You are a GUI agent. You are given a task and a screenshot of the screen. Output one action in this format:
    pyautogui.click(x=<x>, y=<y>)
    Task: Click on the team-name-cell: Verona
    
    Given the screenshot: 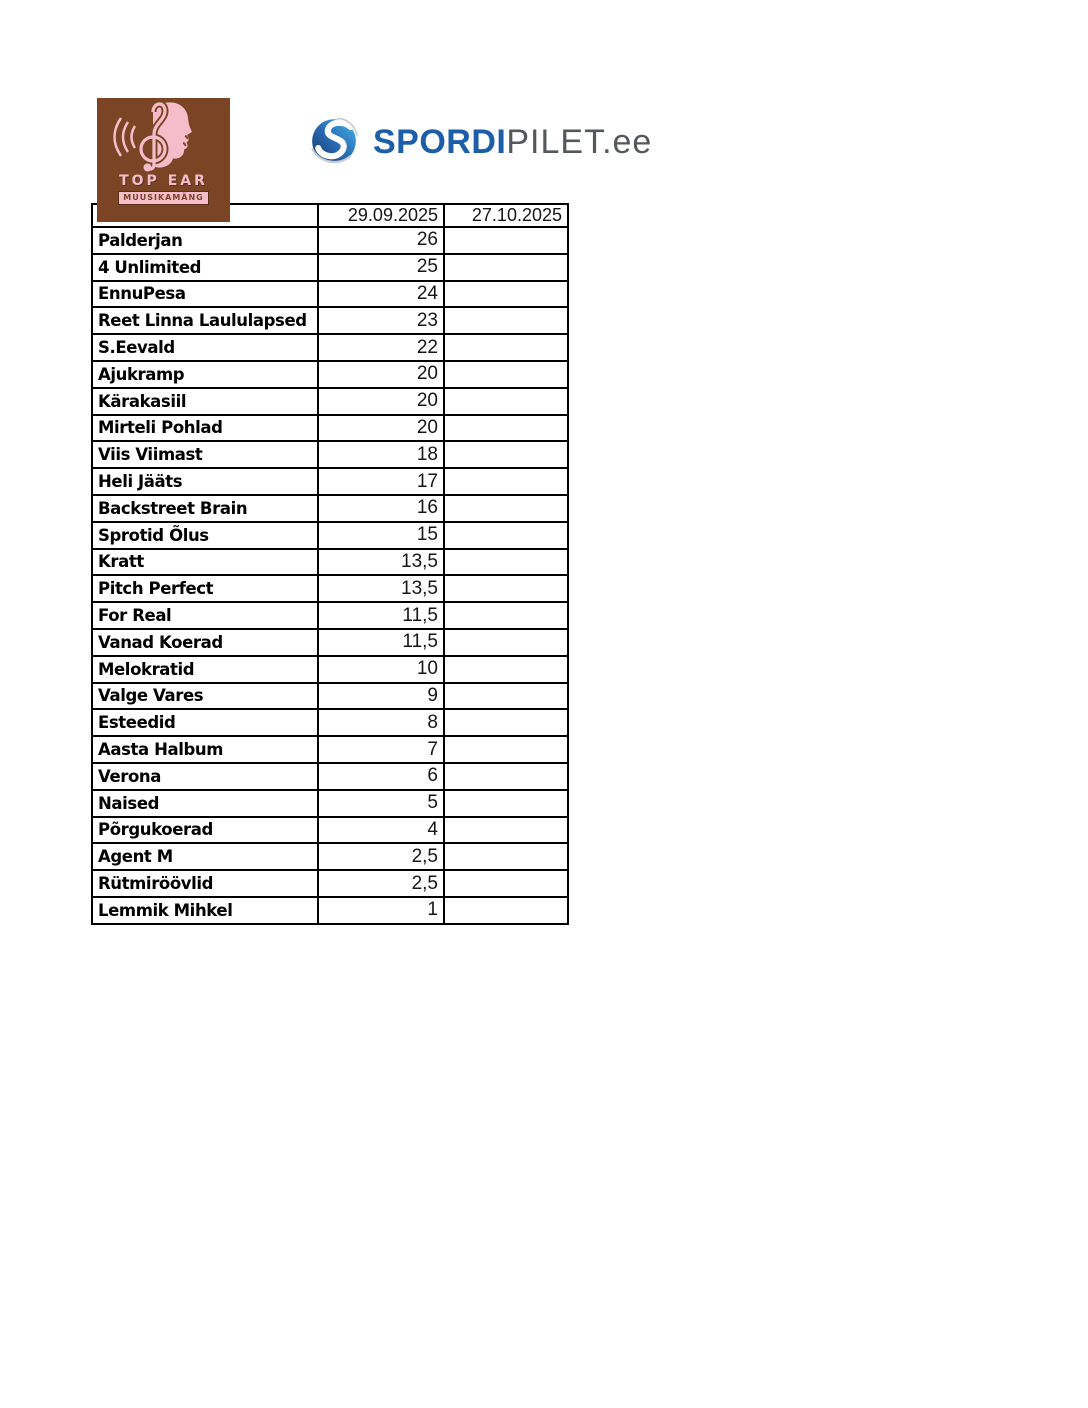 What is the action you would take?
    pyautogui.click(x=205, y=776)
    